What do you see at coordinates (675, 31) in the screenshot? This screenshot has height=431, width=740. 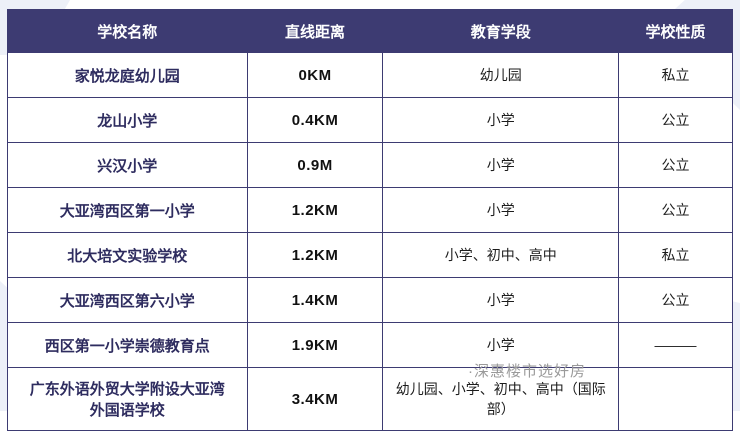 I see `column-header-school-nature: 学校性质` at bounding box center [675, 31].